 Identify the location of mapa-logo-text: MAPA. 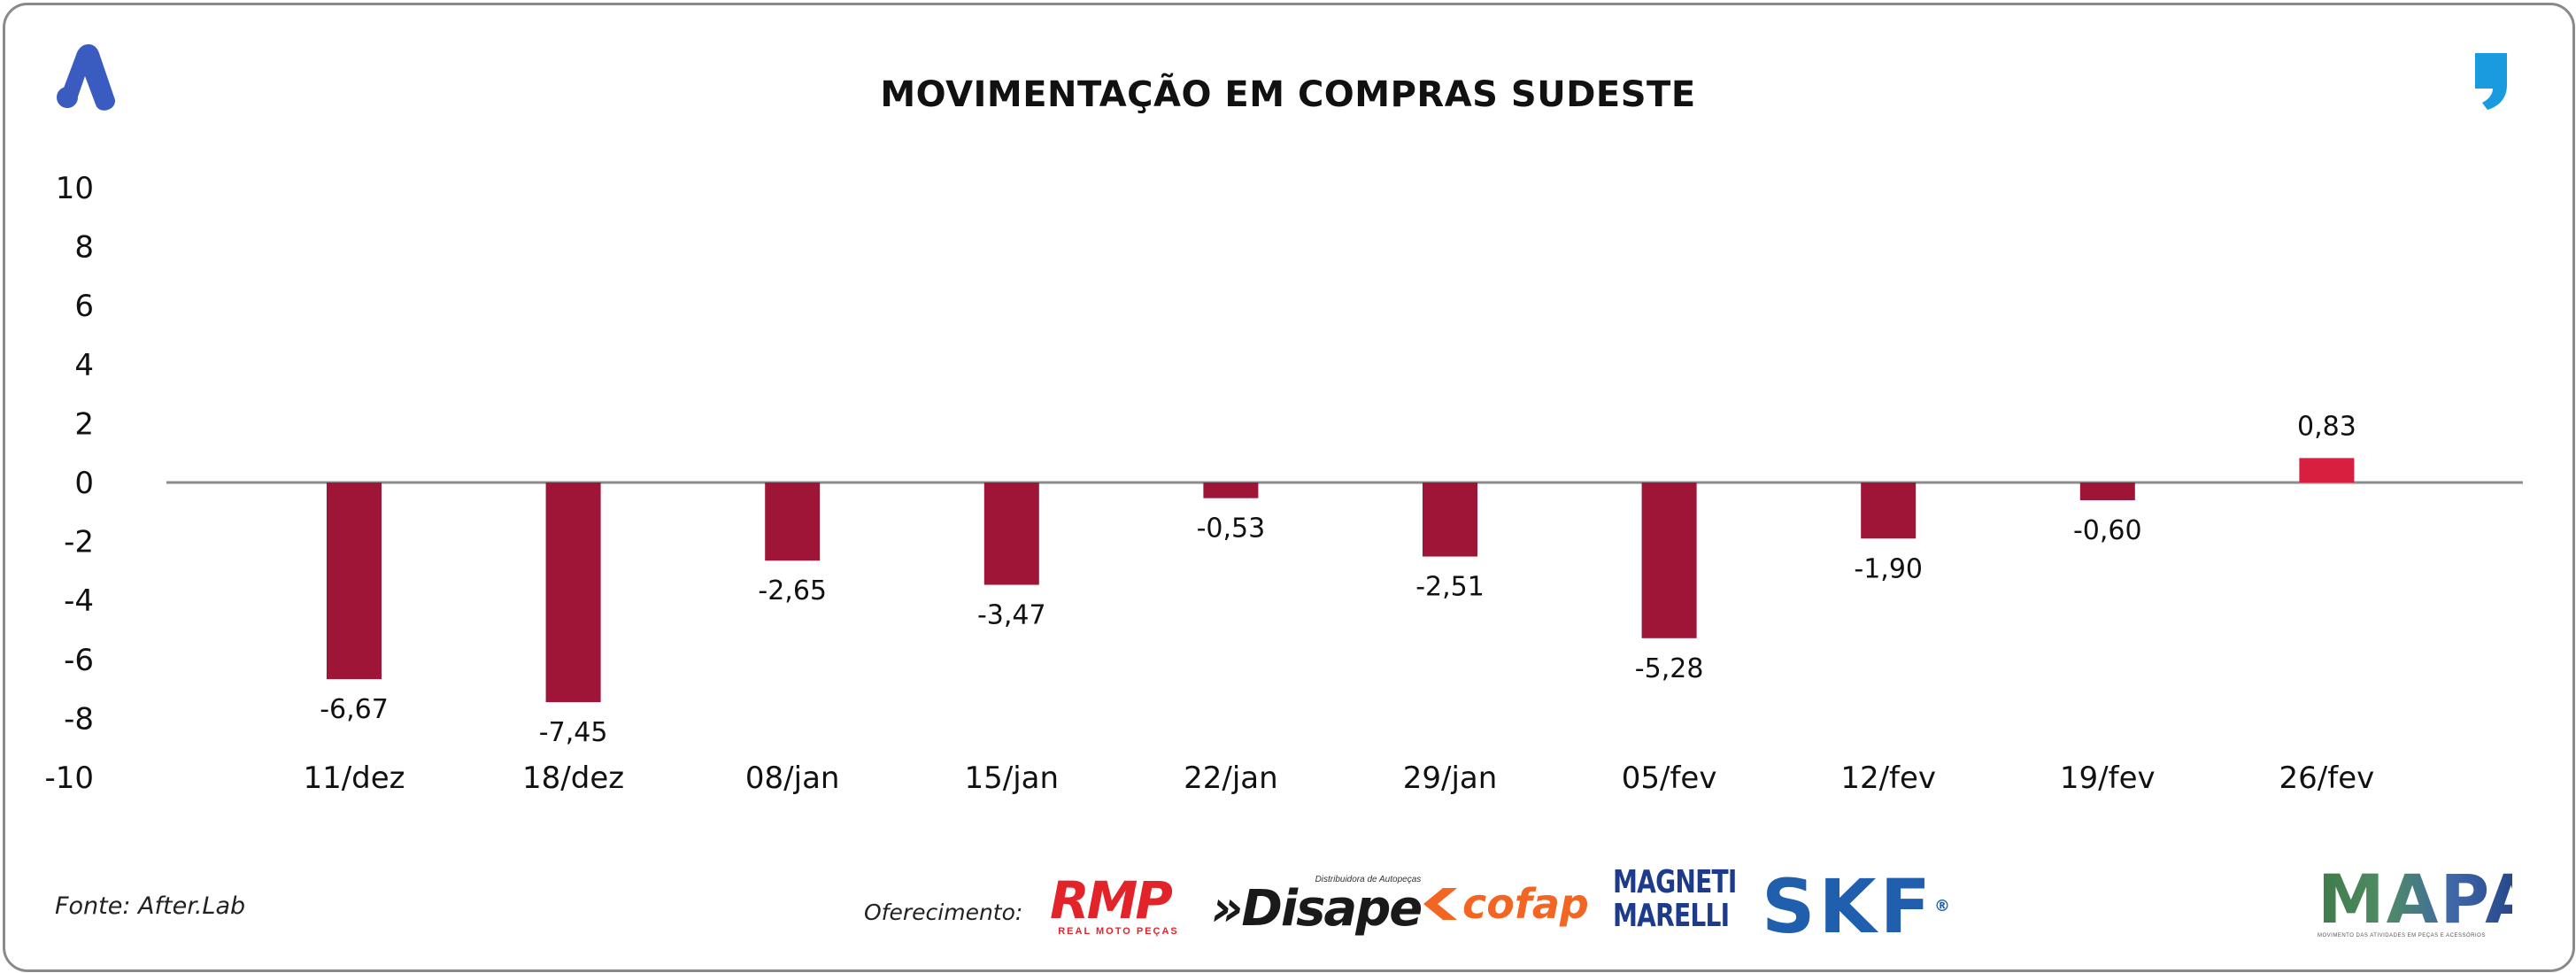
(2428, 899).